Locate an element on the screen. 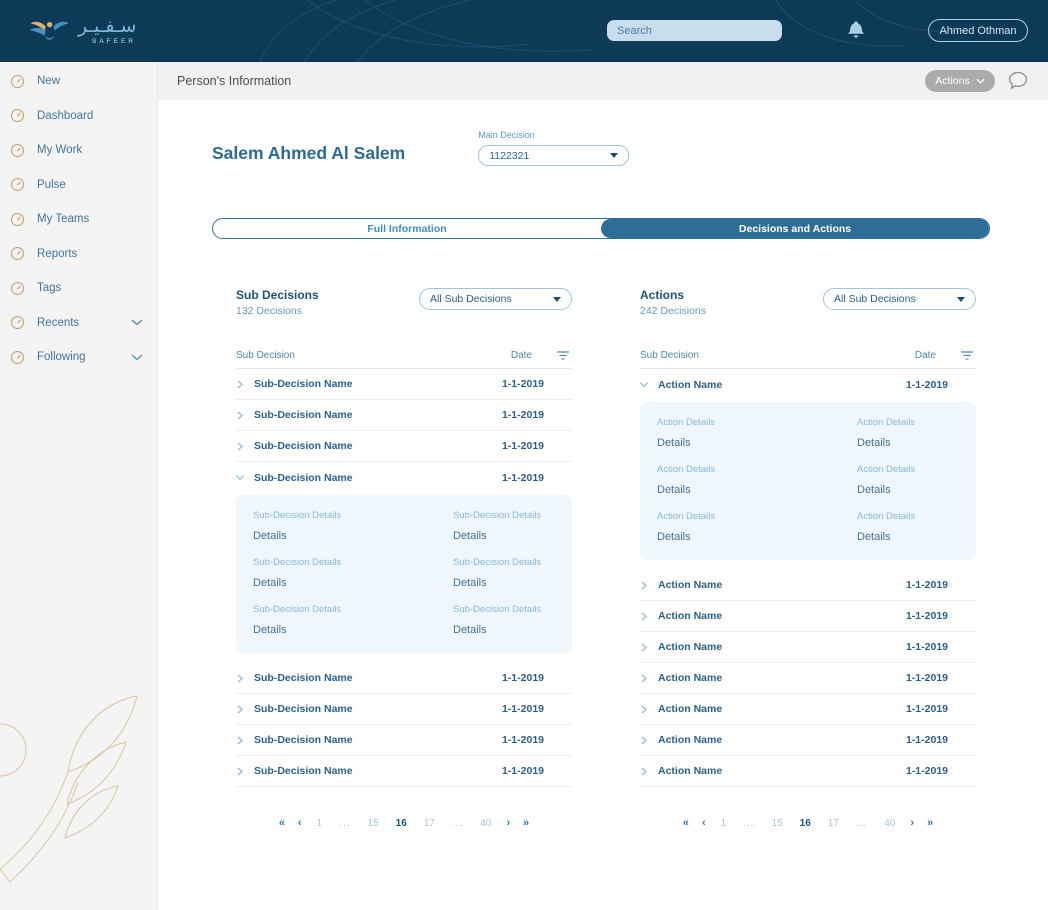 This screenshot has height=910, width=1048. sidebar-item-my-work: My Work is located at coordinates (78, 150).